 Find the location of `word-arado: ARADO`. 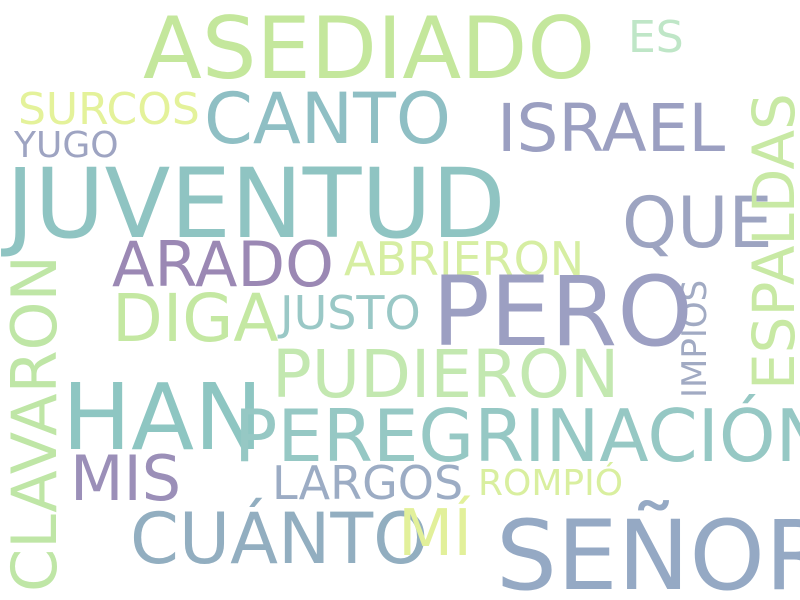

word-arado: ARADO is located at coordinates (223, 264).